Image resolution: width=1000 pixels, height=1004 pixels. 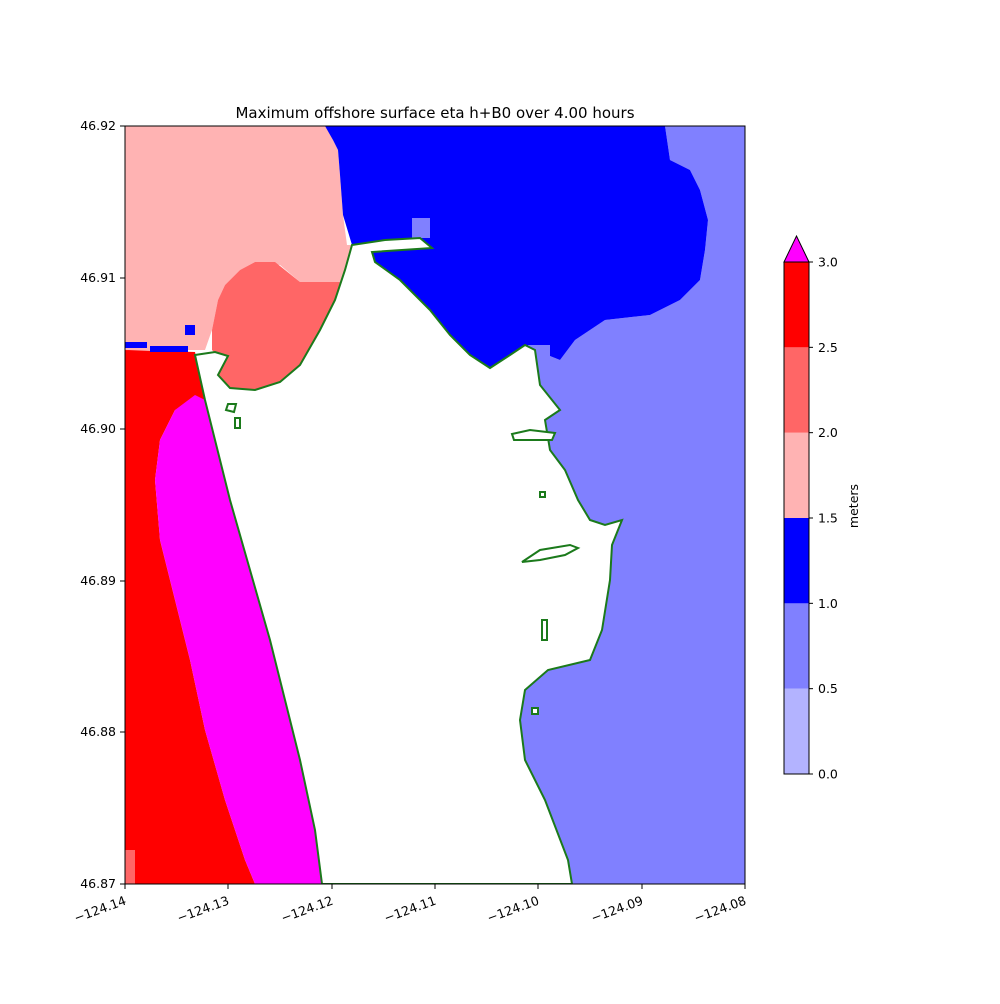 What do you see at coordinates (410, 909) in the screenshot?
I see `x-tick-label: −124.11` at bounding box center [410, 909].